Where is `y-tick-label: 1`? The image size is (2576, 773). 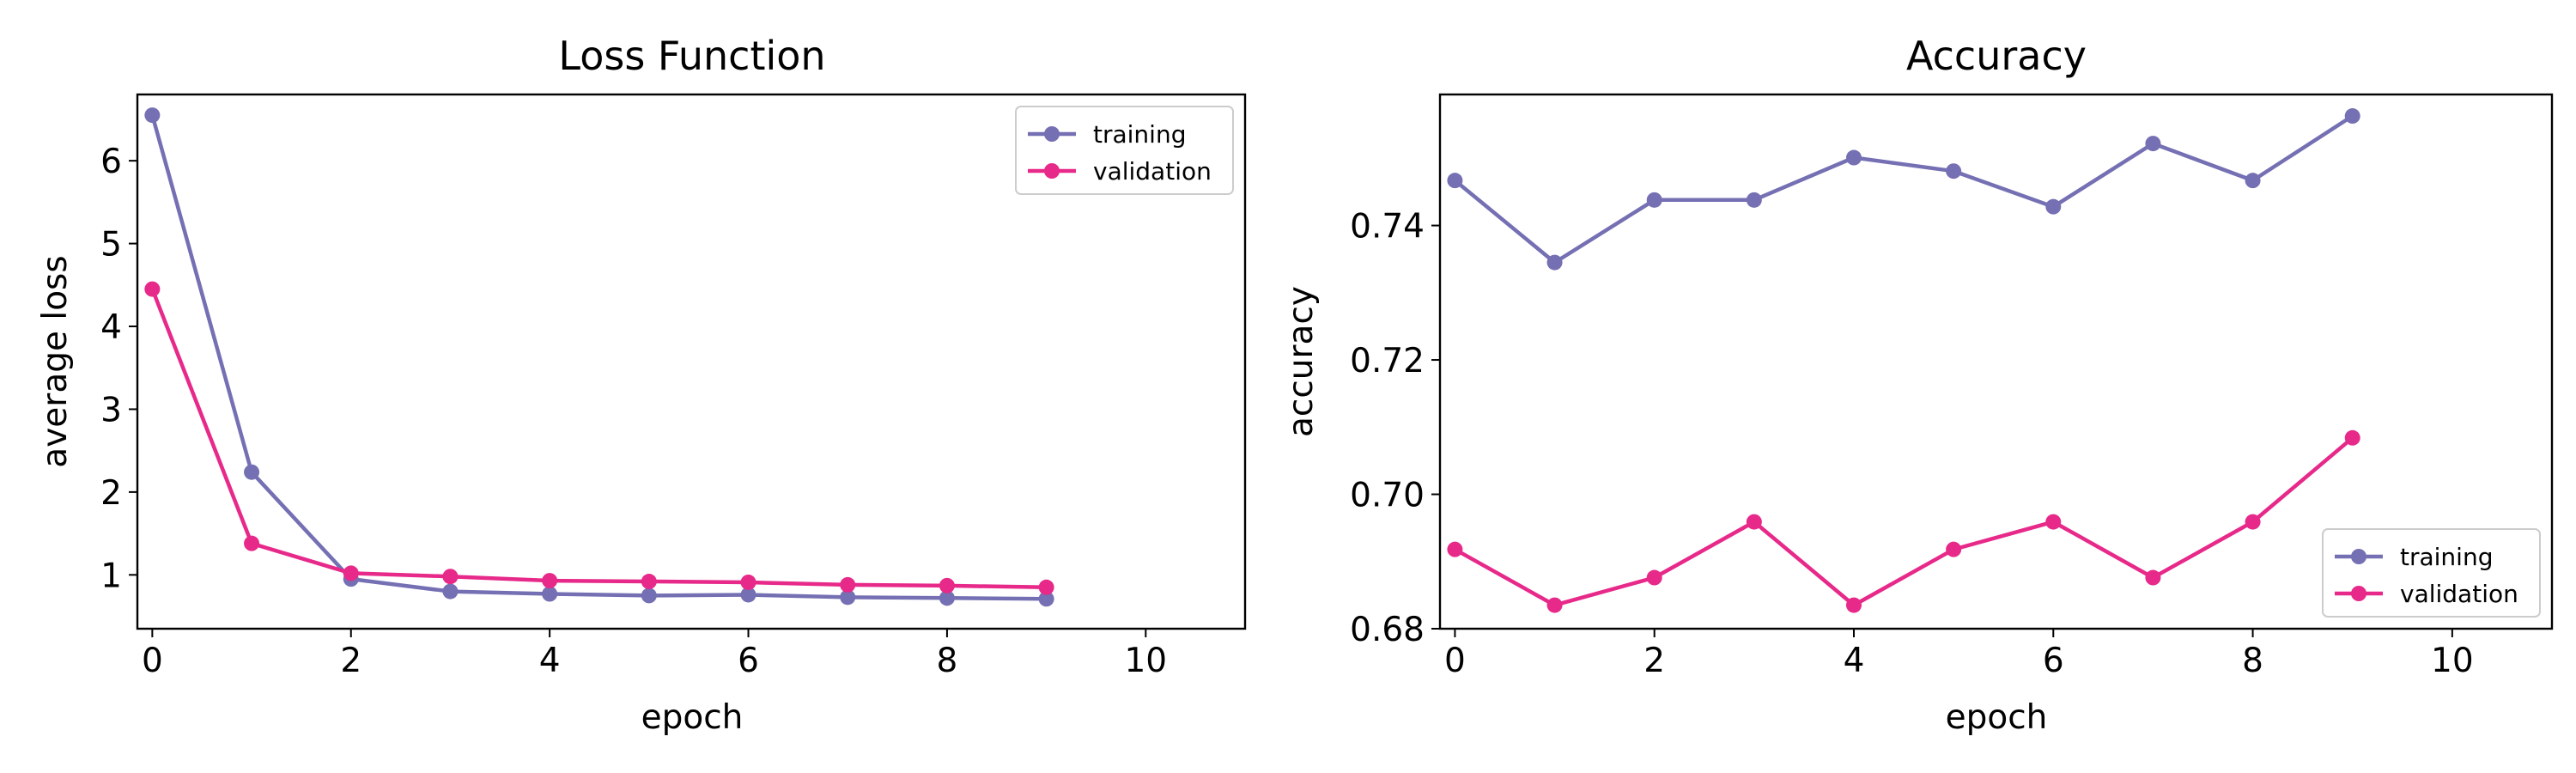 y-tick-label: 1 is located at coordinates (111, 576).